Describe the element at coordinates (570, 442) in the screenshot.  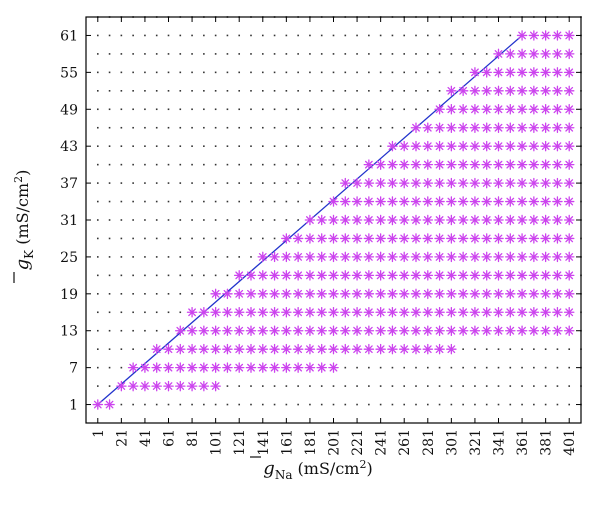
I see `x-tick-label: 401` at that location.